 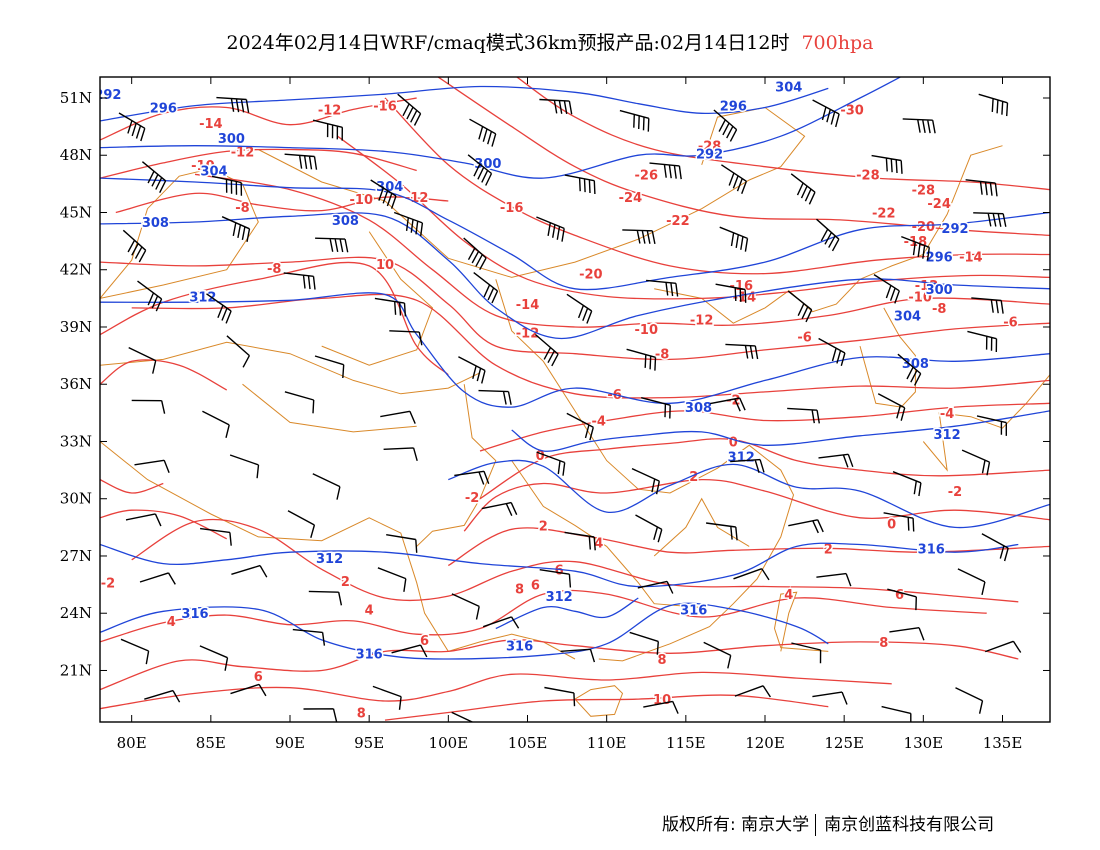 I want to click on temperature-contour-label: -28, so click(x=710, y=147).